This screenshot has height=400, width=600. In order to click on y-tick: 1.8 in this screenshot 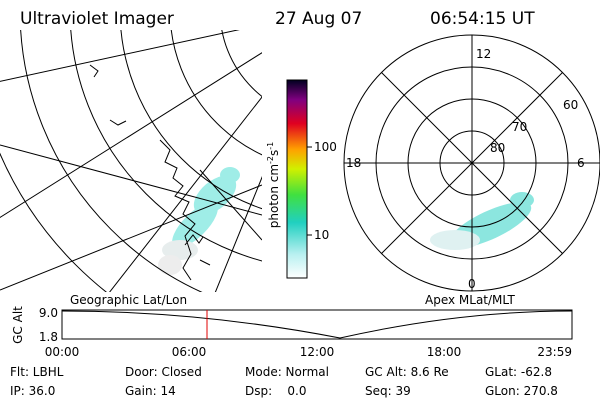, I will do `click(48, 337)`.